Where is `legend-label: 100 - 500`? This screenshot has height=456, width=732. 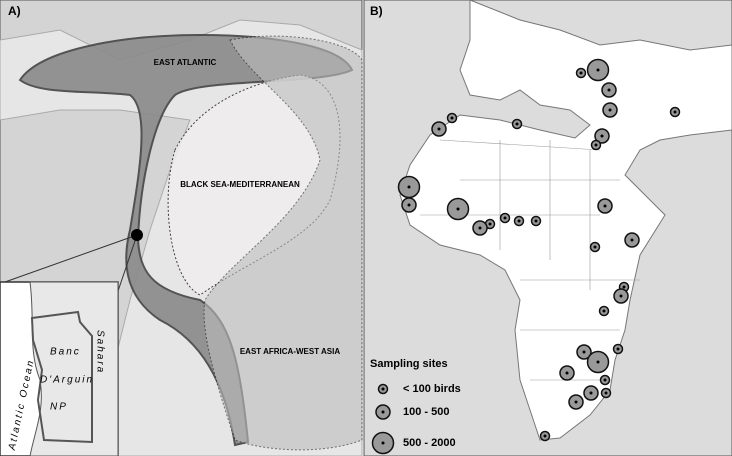 legend-label: 100 - 500 is located at coordinates (426, 412).